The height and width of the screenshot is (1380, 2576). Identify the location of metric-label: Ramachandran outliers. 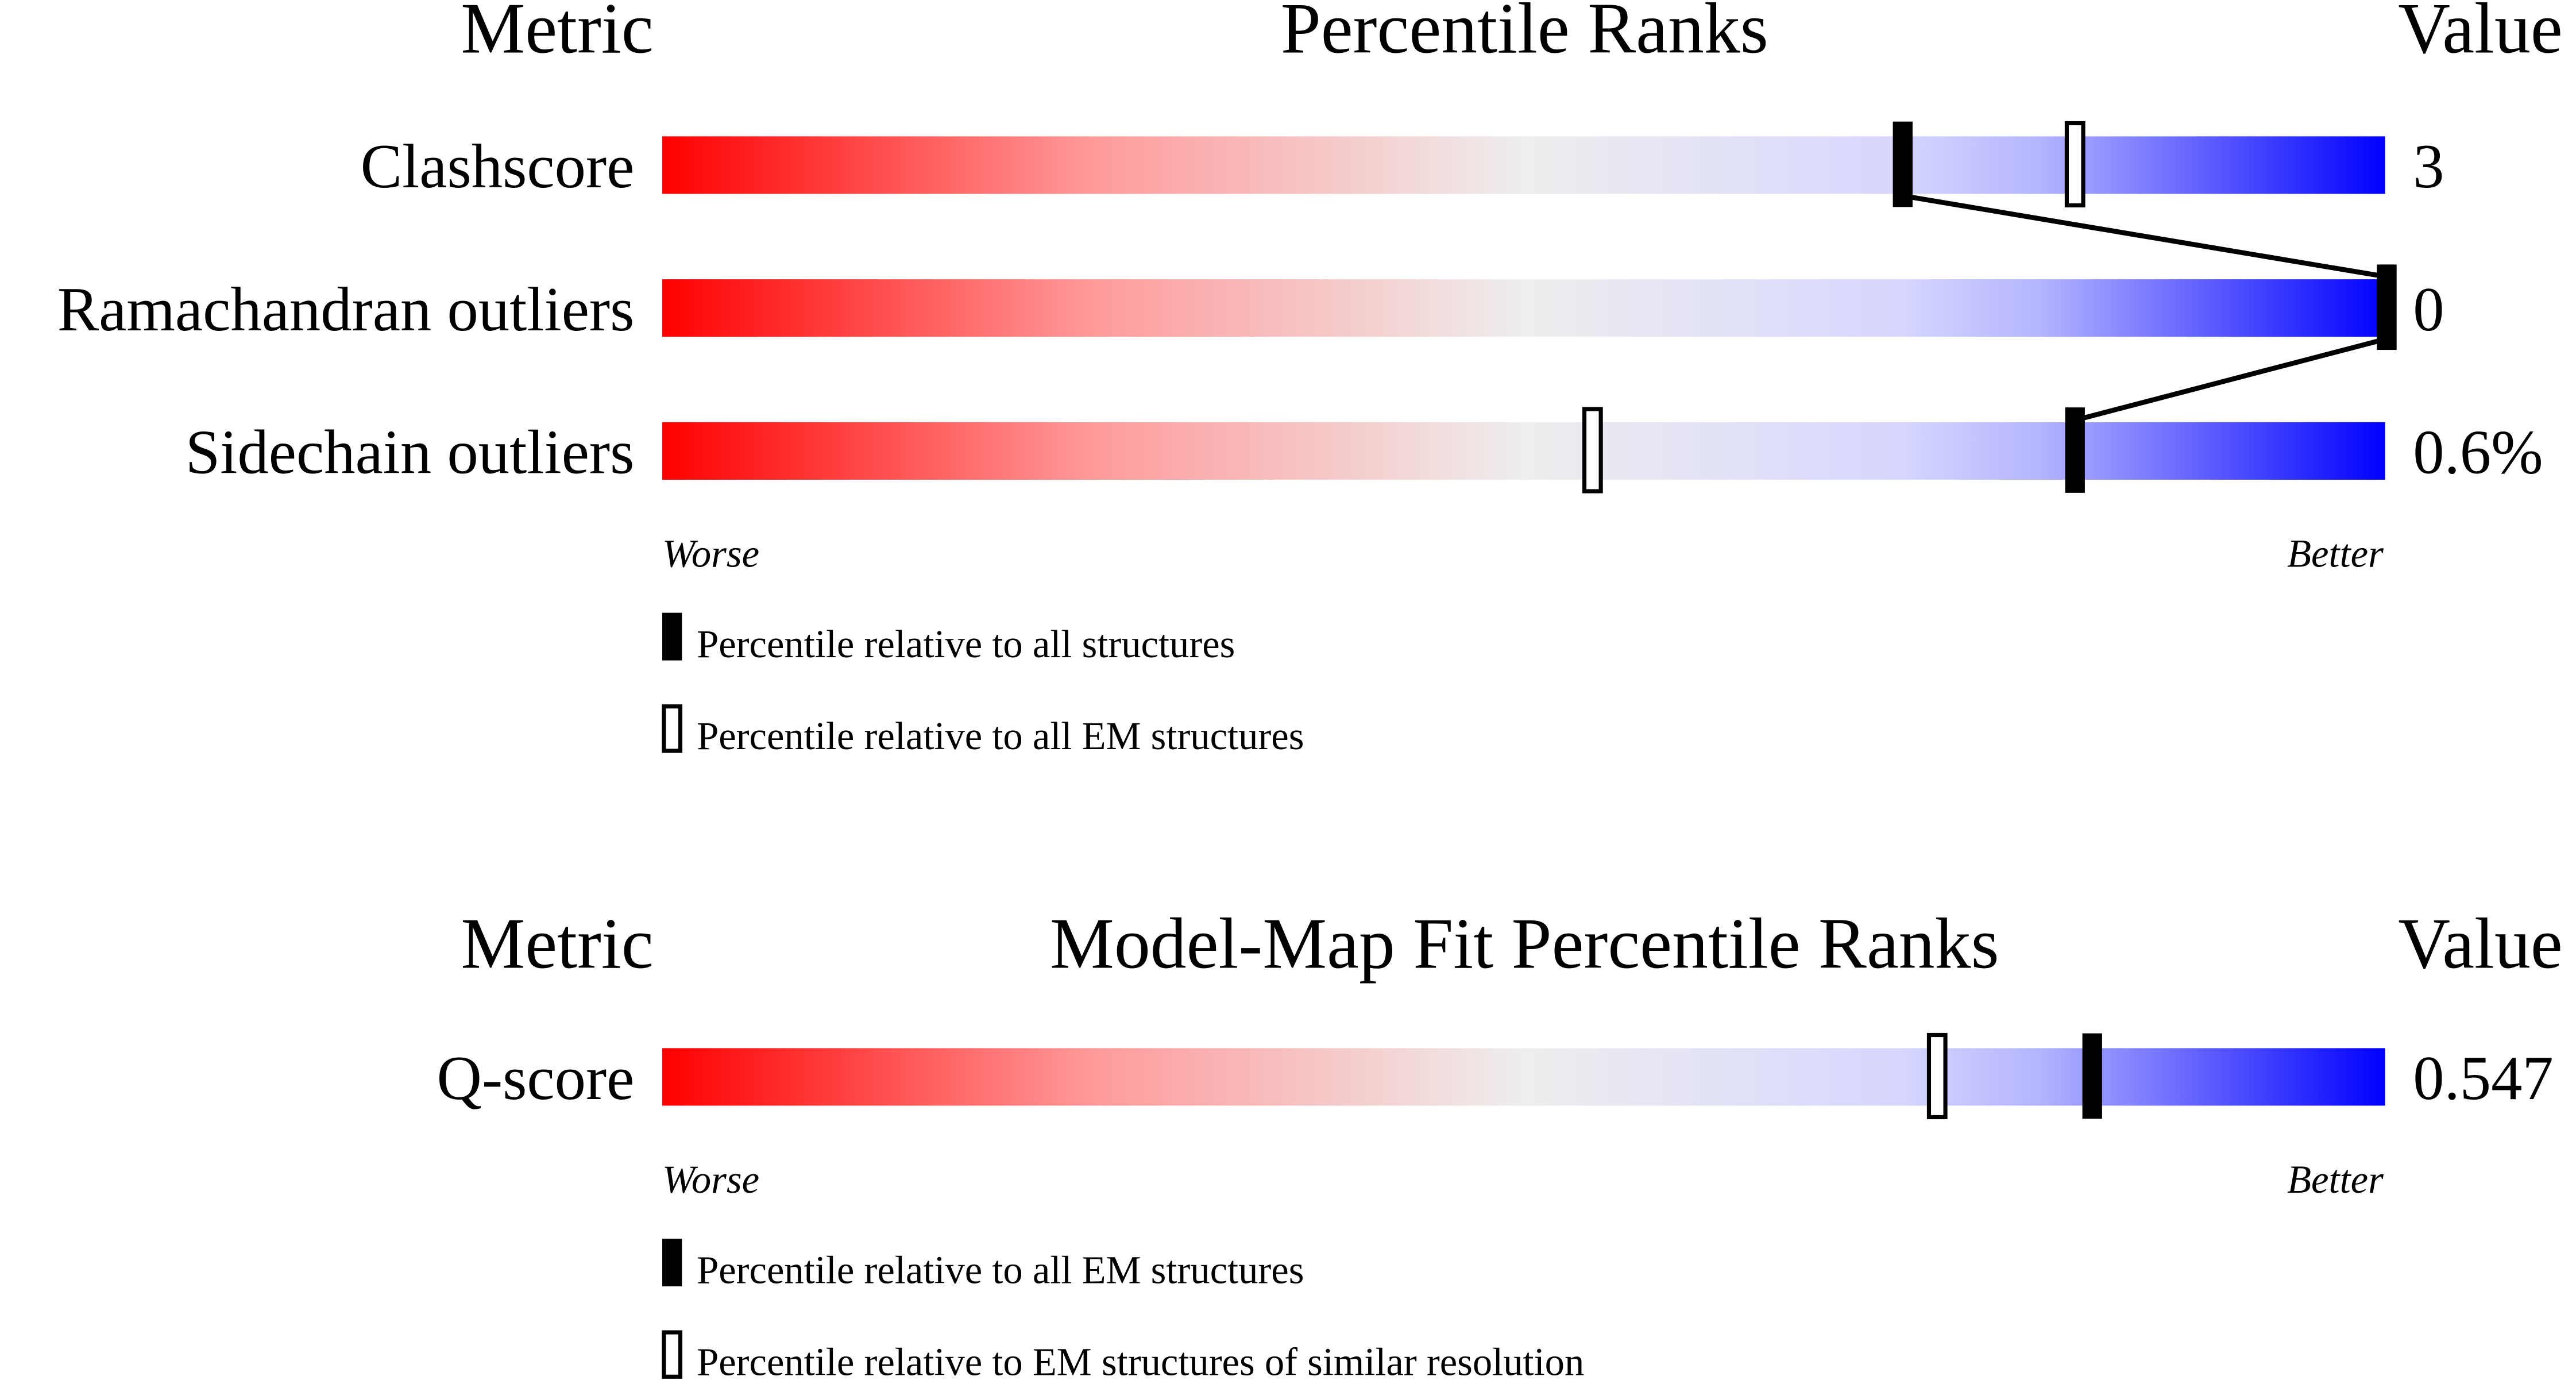
(346, 309).